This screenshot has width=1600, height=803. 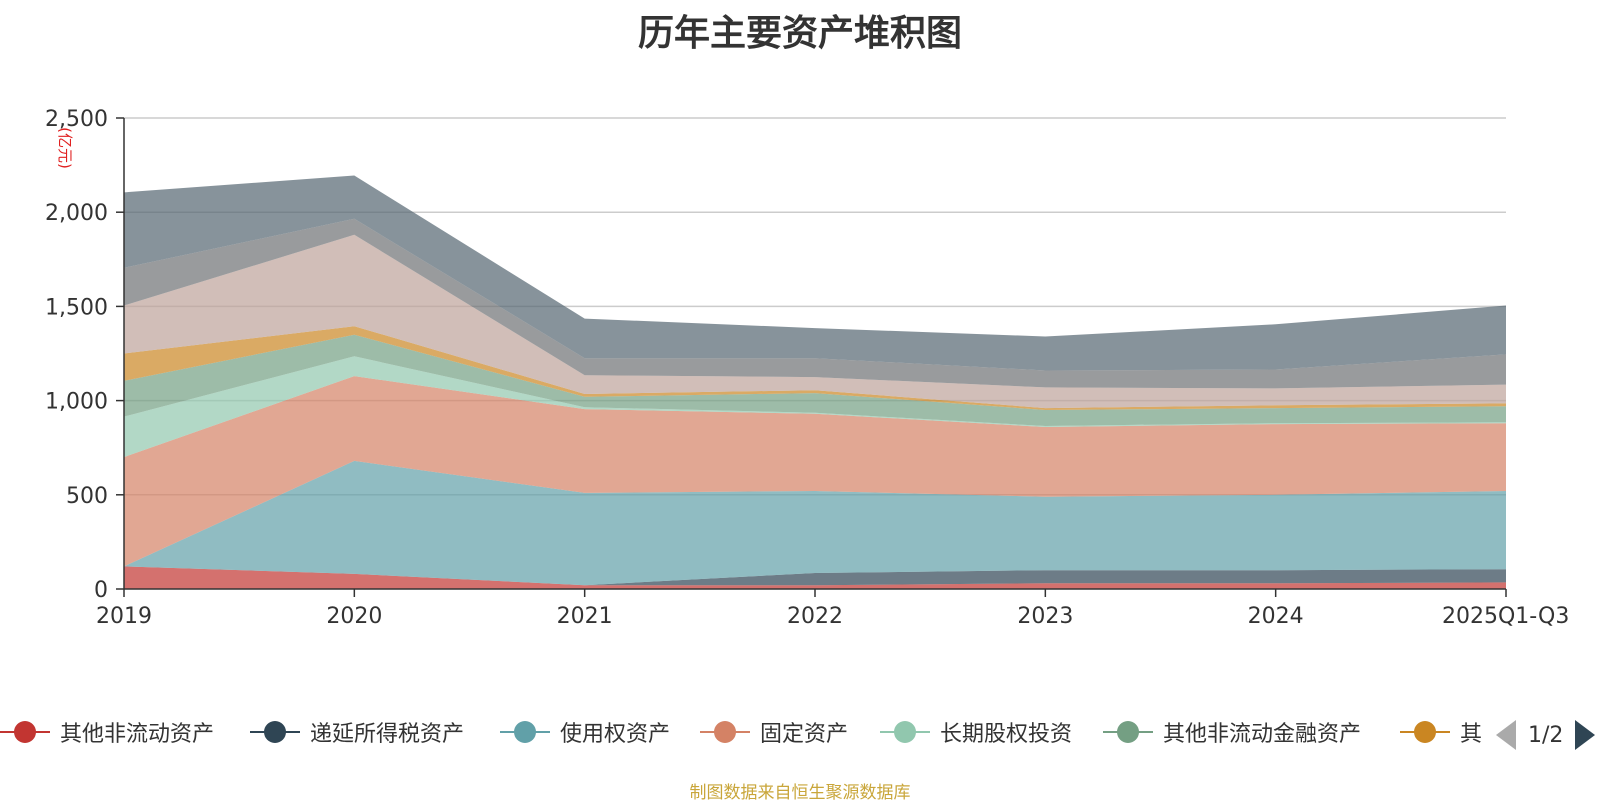 I want to click on legend-item: 固定资产, so click(x=774, y=732).